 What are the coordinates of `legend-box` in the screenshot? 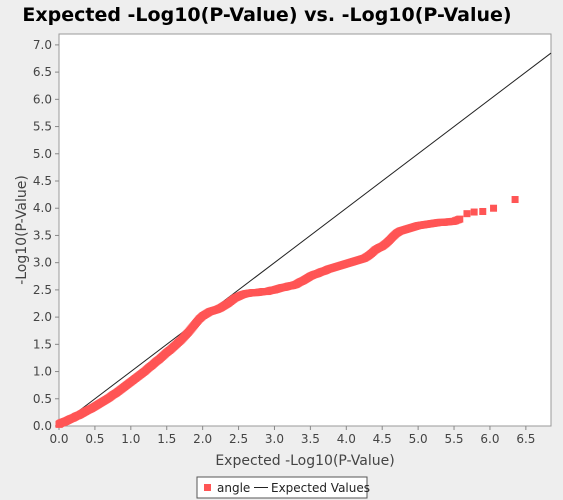 It's located at (282, 487).